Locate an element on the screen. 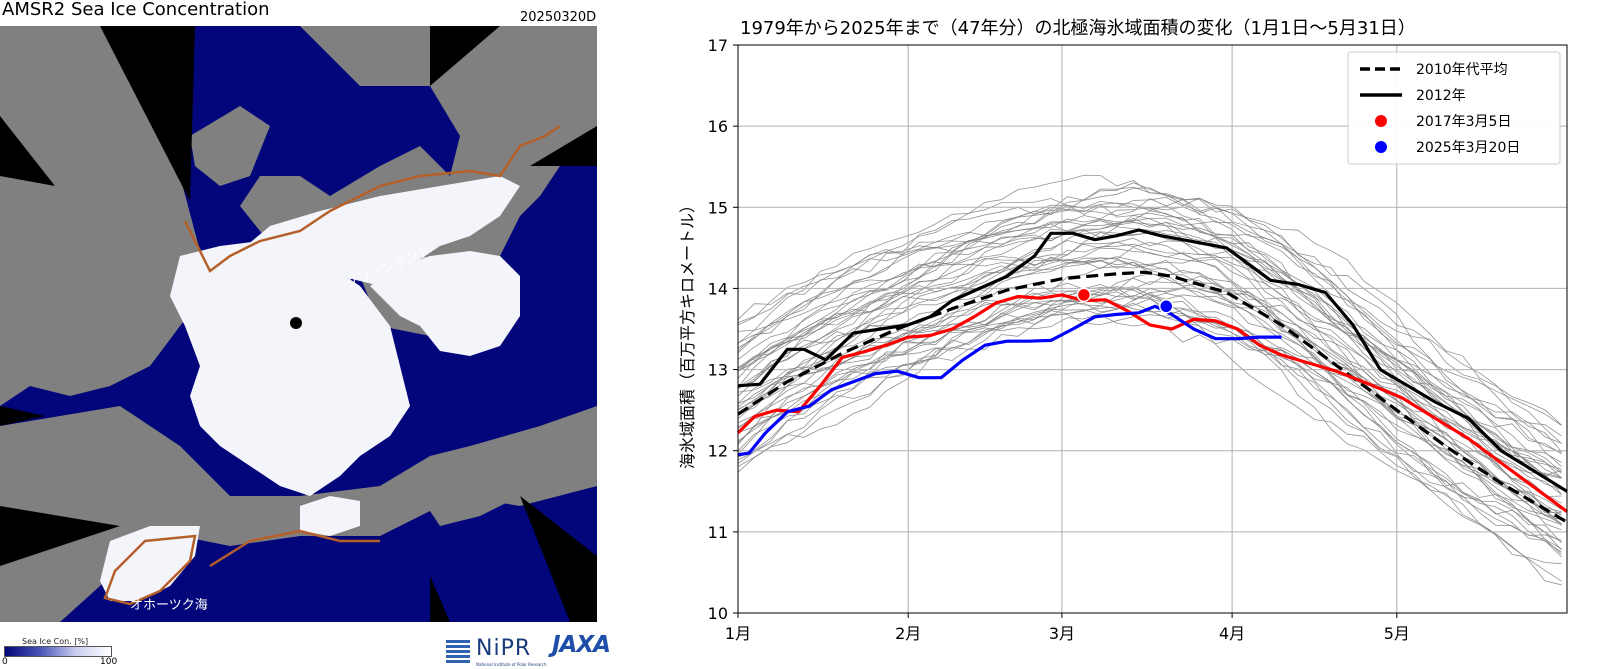 The image size is (1600, 669). legend-label-2012: 2012年 is located at coordinates (1441, 96).